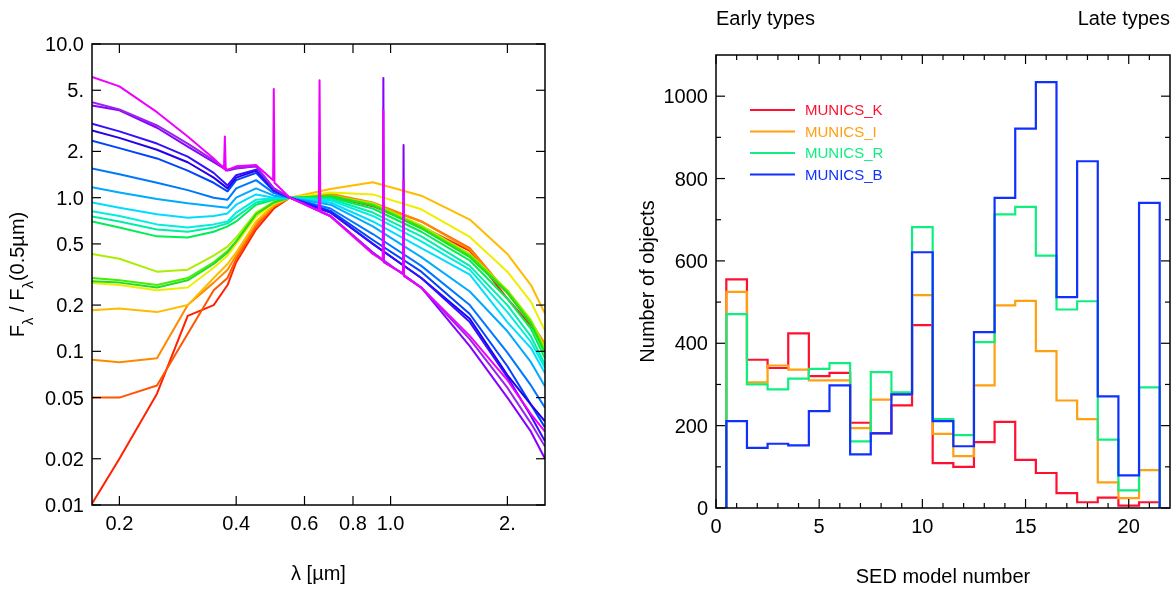 The image size is (1176, 592). Describe the element at coordinates (70, 243) in the screenshot. I see `y-tick-label: 0.5` at that location.